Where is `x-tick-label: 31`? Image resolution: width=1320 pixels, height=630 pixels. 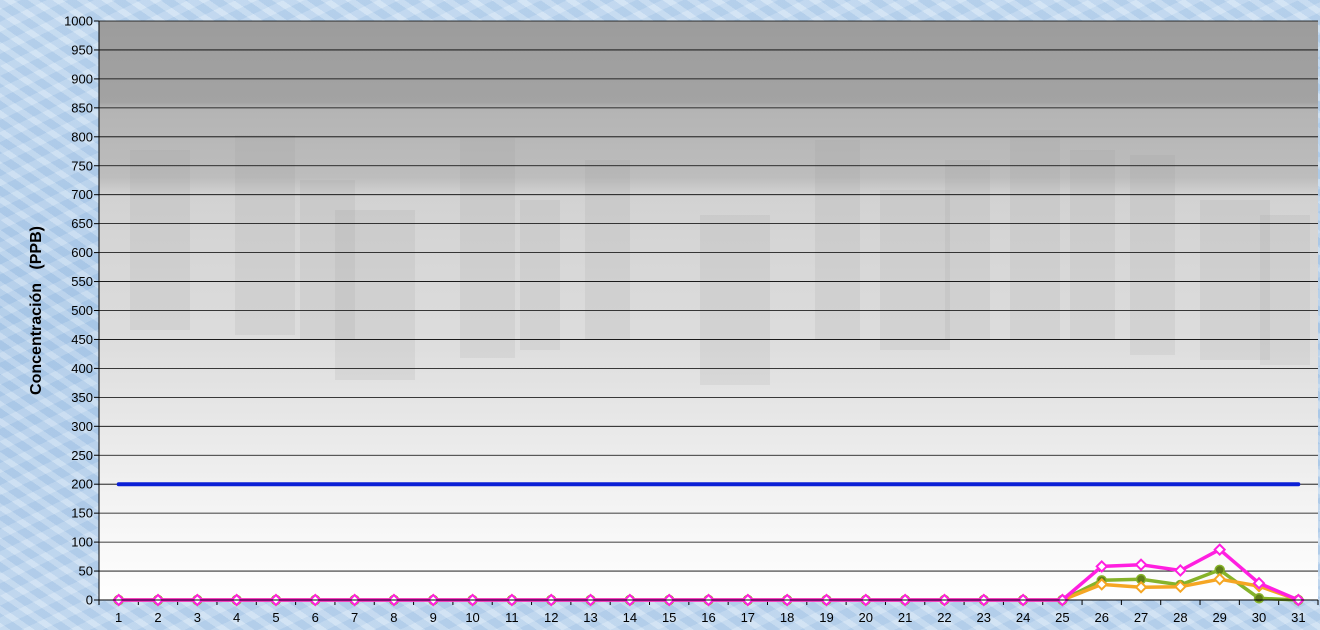 x-tick-label: 31 is located at coordinates (1298, 617).